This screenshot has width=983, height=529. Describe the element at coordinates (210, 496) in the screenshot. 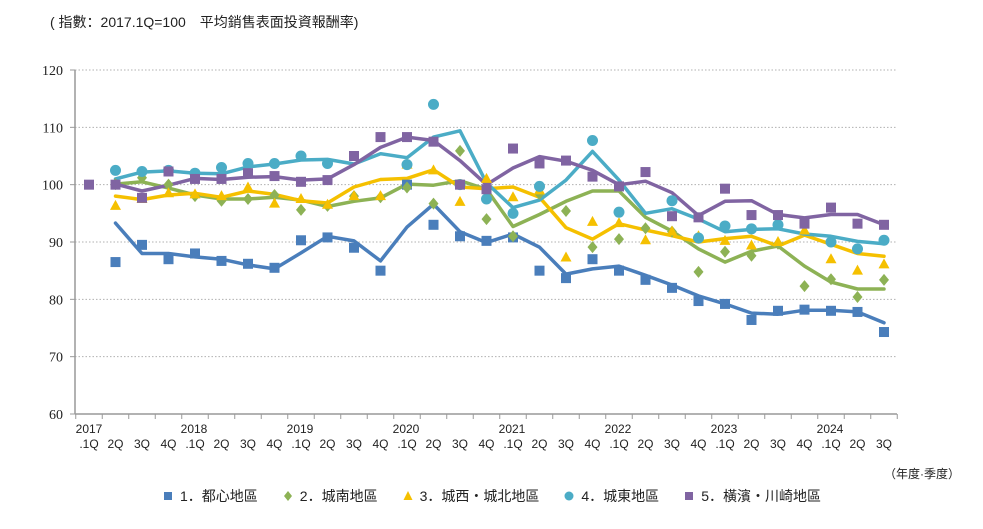

I see `legend-item: 1．都心地區` at that location.